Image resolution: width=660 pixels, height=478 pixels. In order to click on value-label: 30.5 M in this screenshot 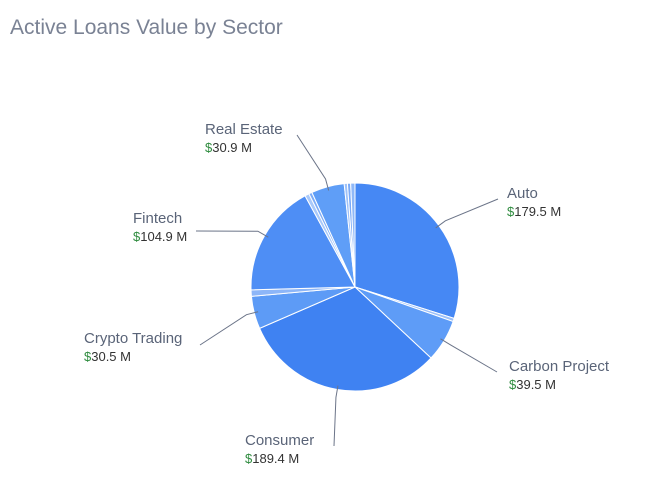, I will do `click(111, 356)`.